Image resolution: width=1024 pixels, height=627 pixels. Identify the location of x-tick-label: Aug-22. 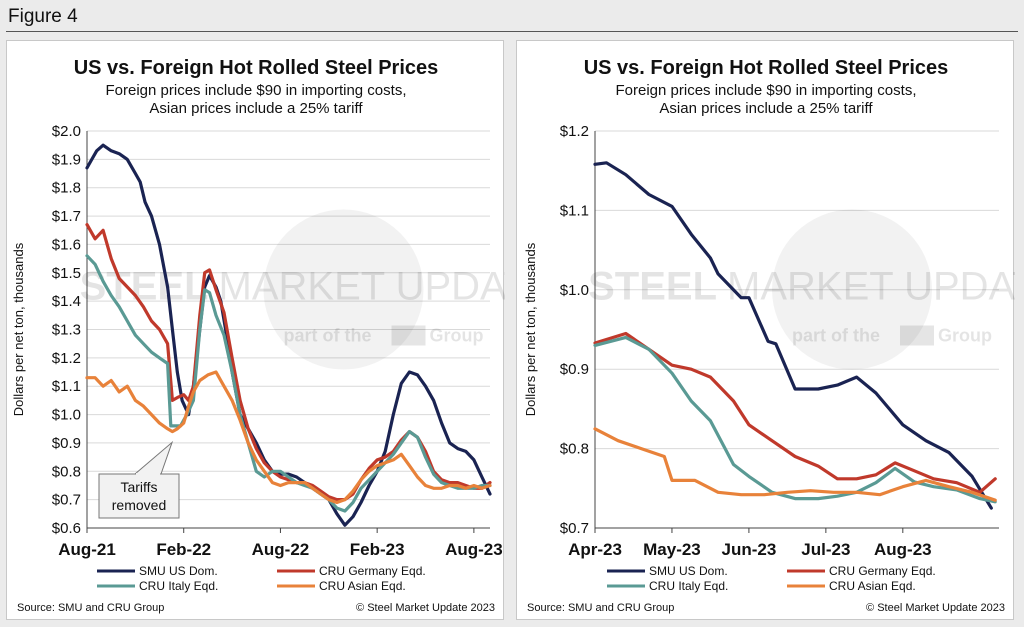
(281, 549).